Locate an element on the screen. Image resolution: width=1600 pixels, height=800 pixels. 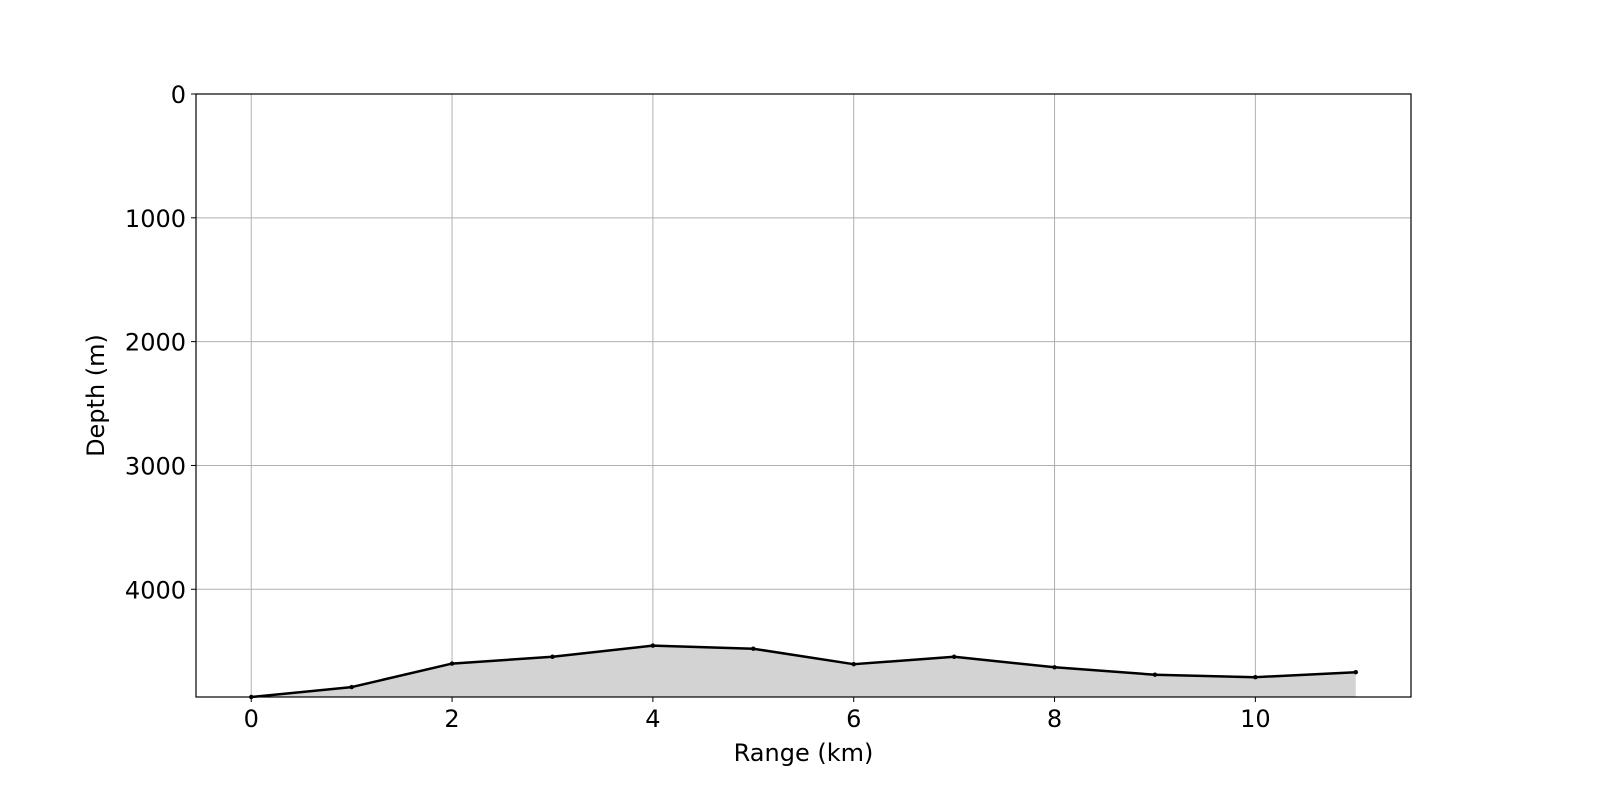
x-tick-label: 10 is located at coordinates (1255, 719).